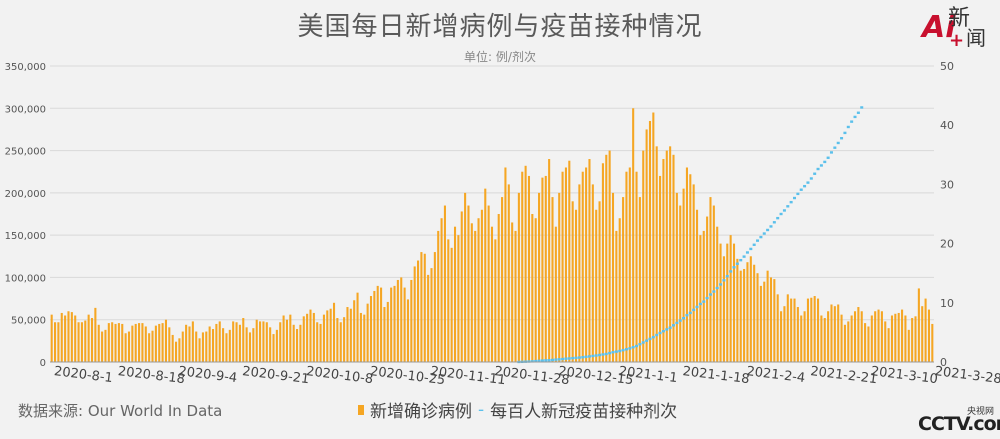  What do you see at coordinates (957, 40) in the screenshot?
I see `logo-plus-text: +` at bounding box center [957, 40].